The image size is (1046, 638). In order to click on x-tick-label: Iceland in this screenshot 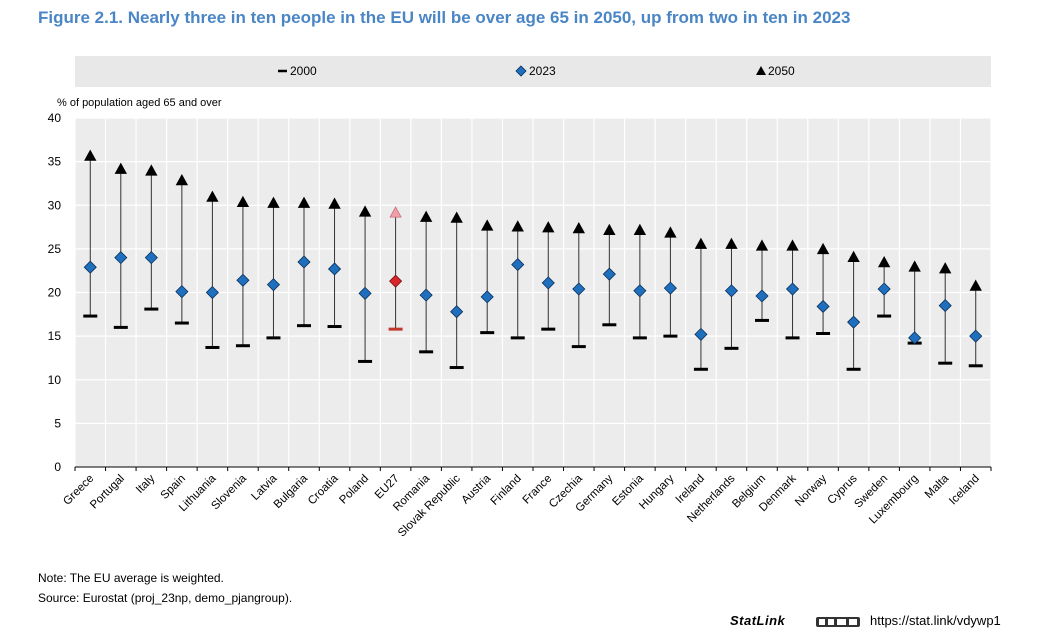, I will do `click(964, 490)`.